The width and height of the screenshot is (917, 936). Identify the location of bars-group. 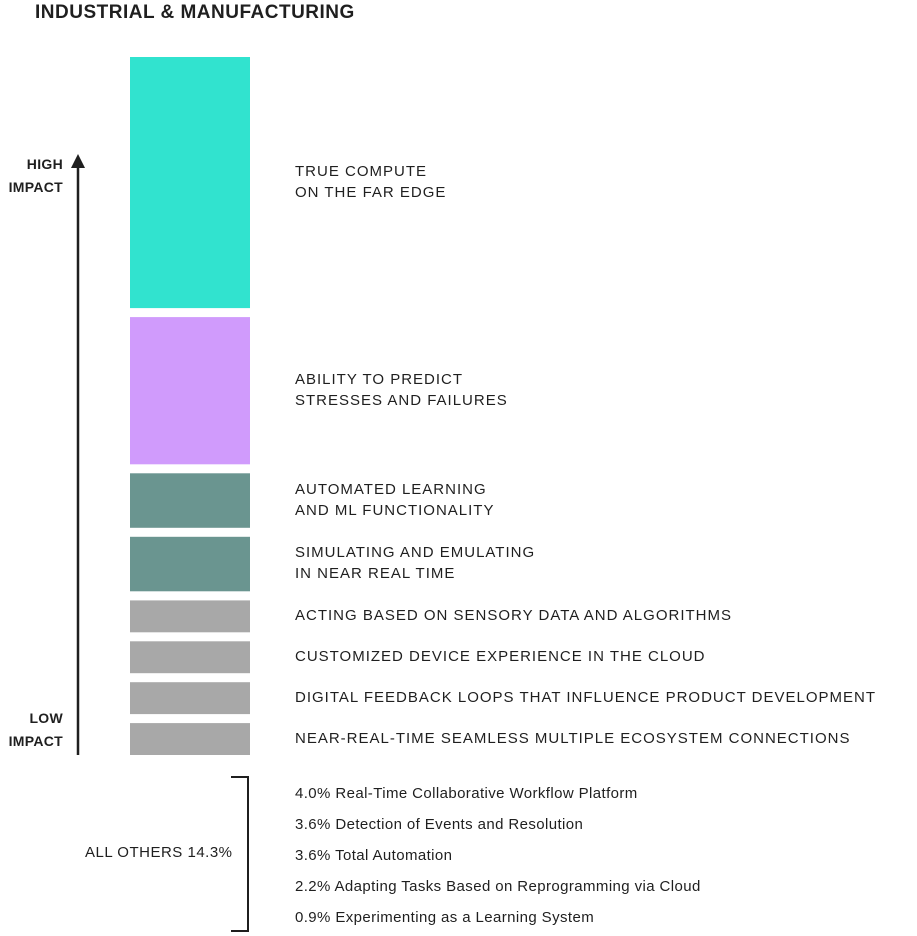
(190, 406).